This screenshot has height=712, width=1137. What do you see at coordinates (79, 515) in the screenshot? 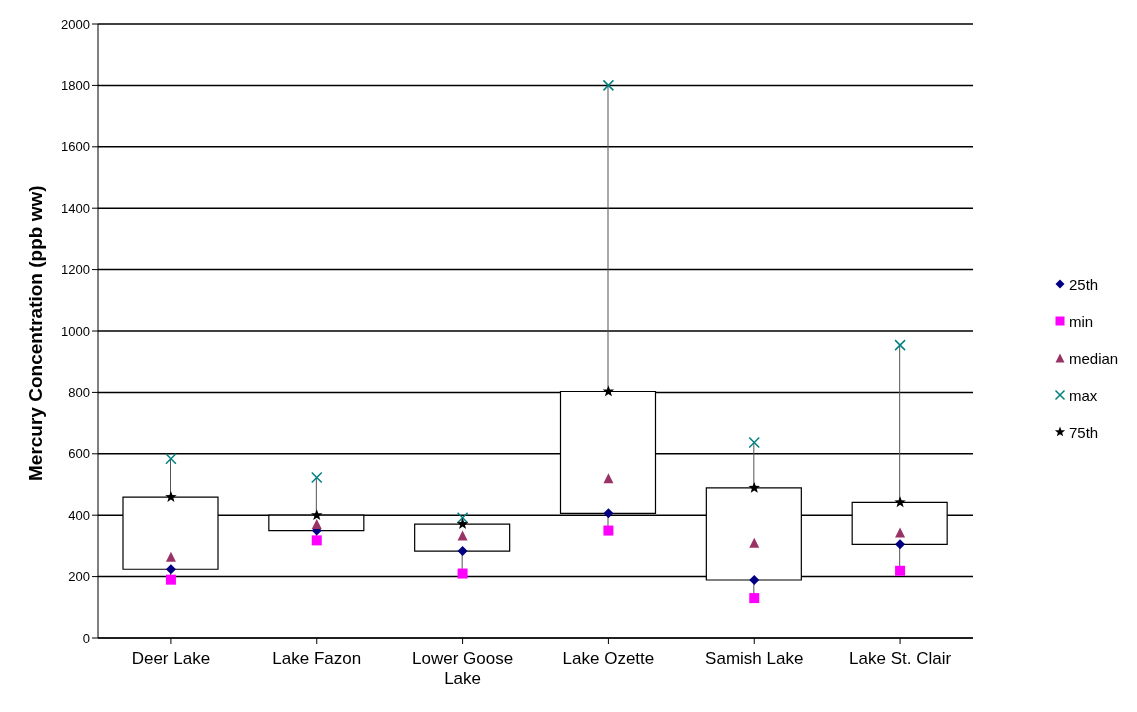
I see `y-tick-label: 400` at bounding box center [79, 515].